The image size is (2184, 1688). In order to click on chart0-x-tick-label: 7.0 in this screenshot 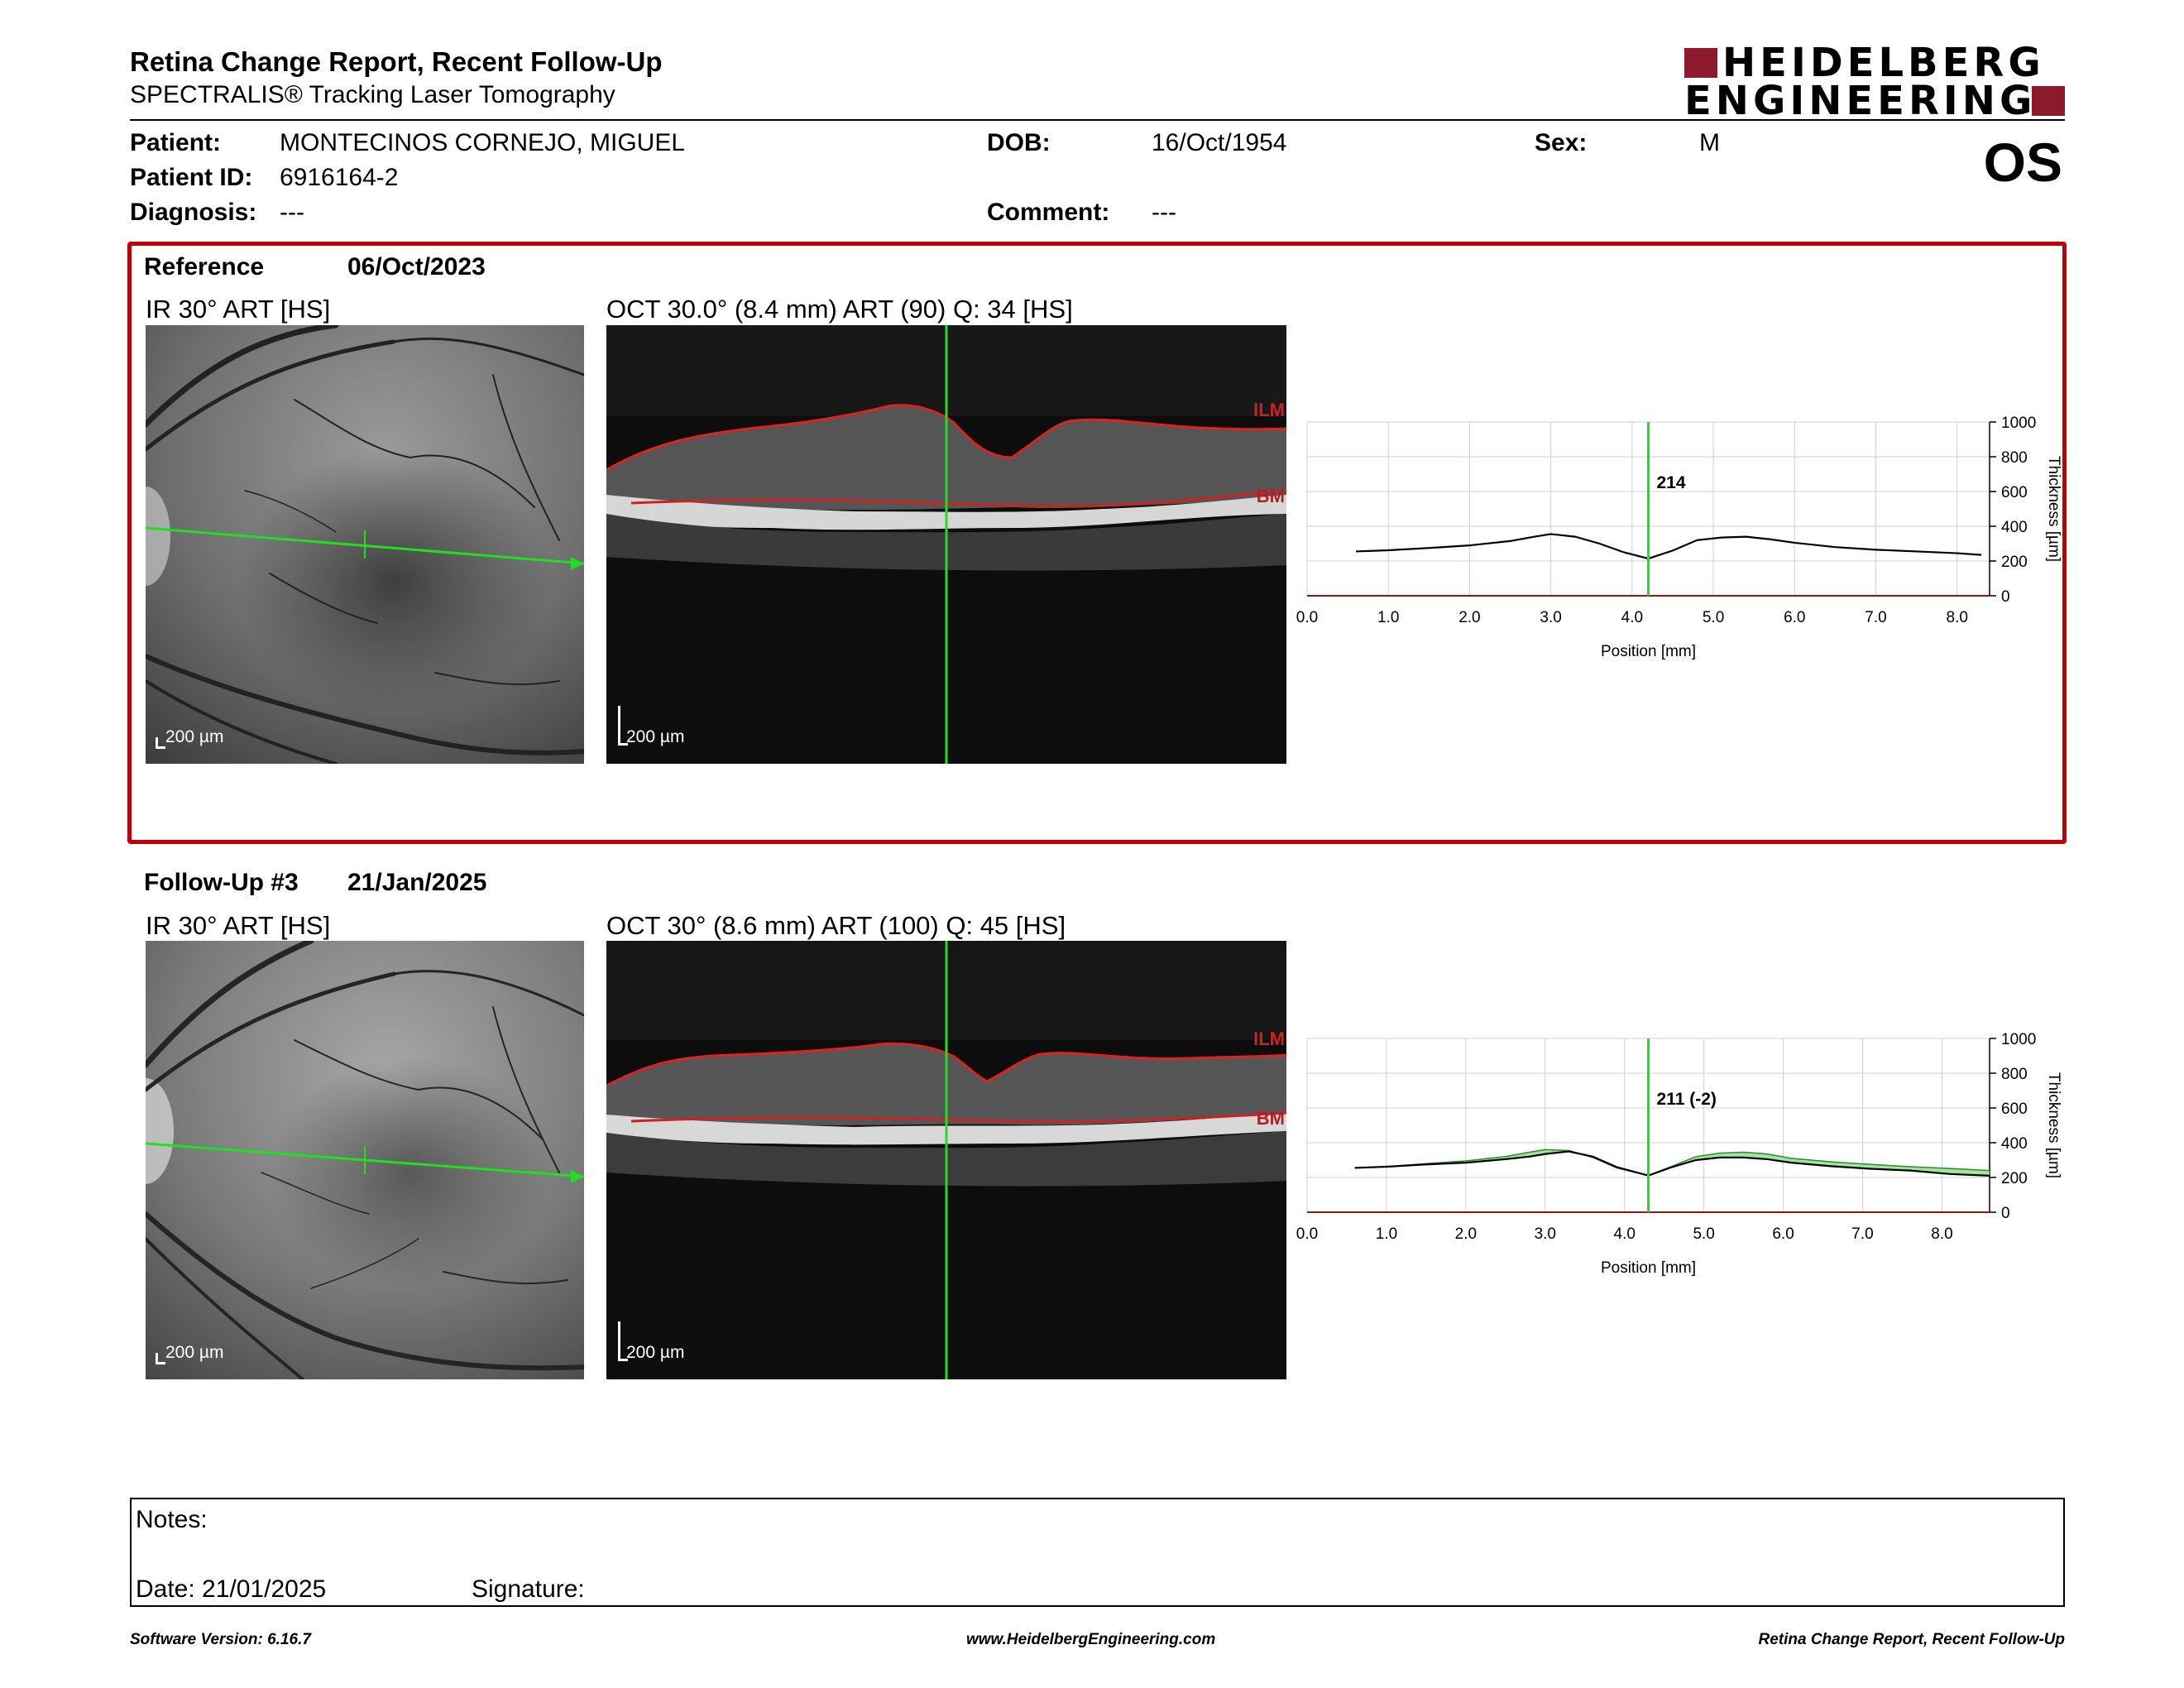, I will do `click(1875, 617)`.